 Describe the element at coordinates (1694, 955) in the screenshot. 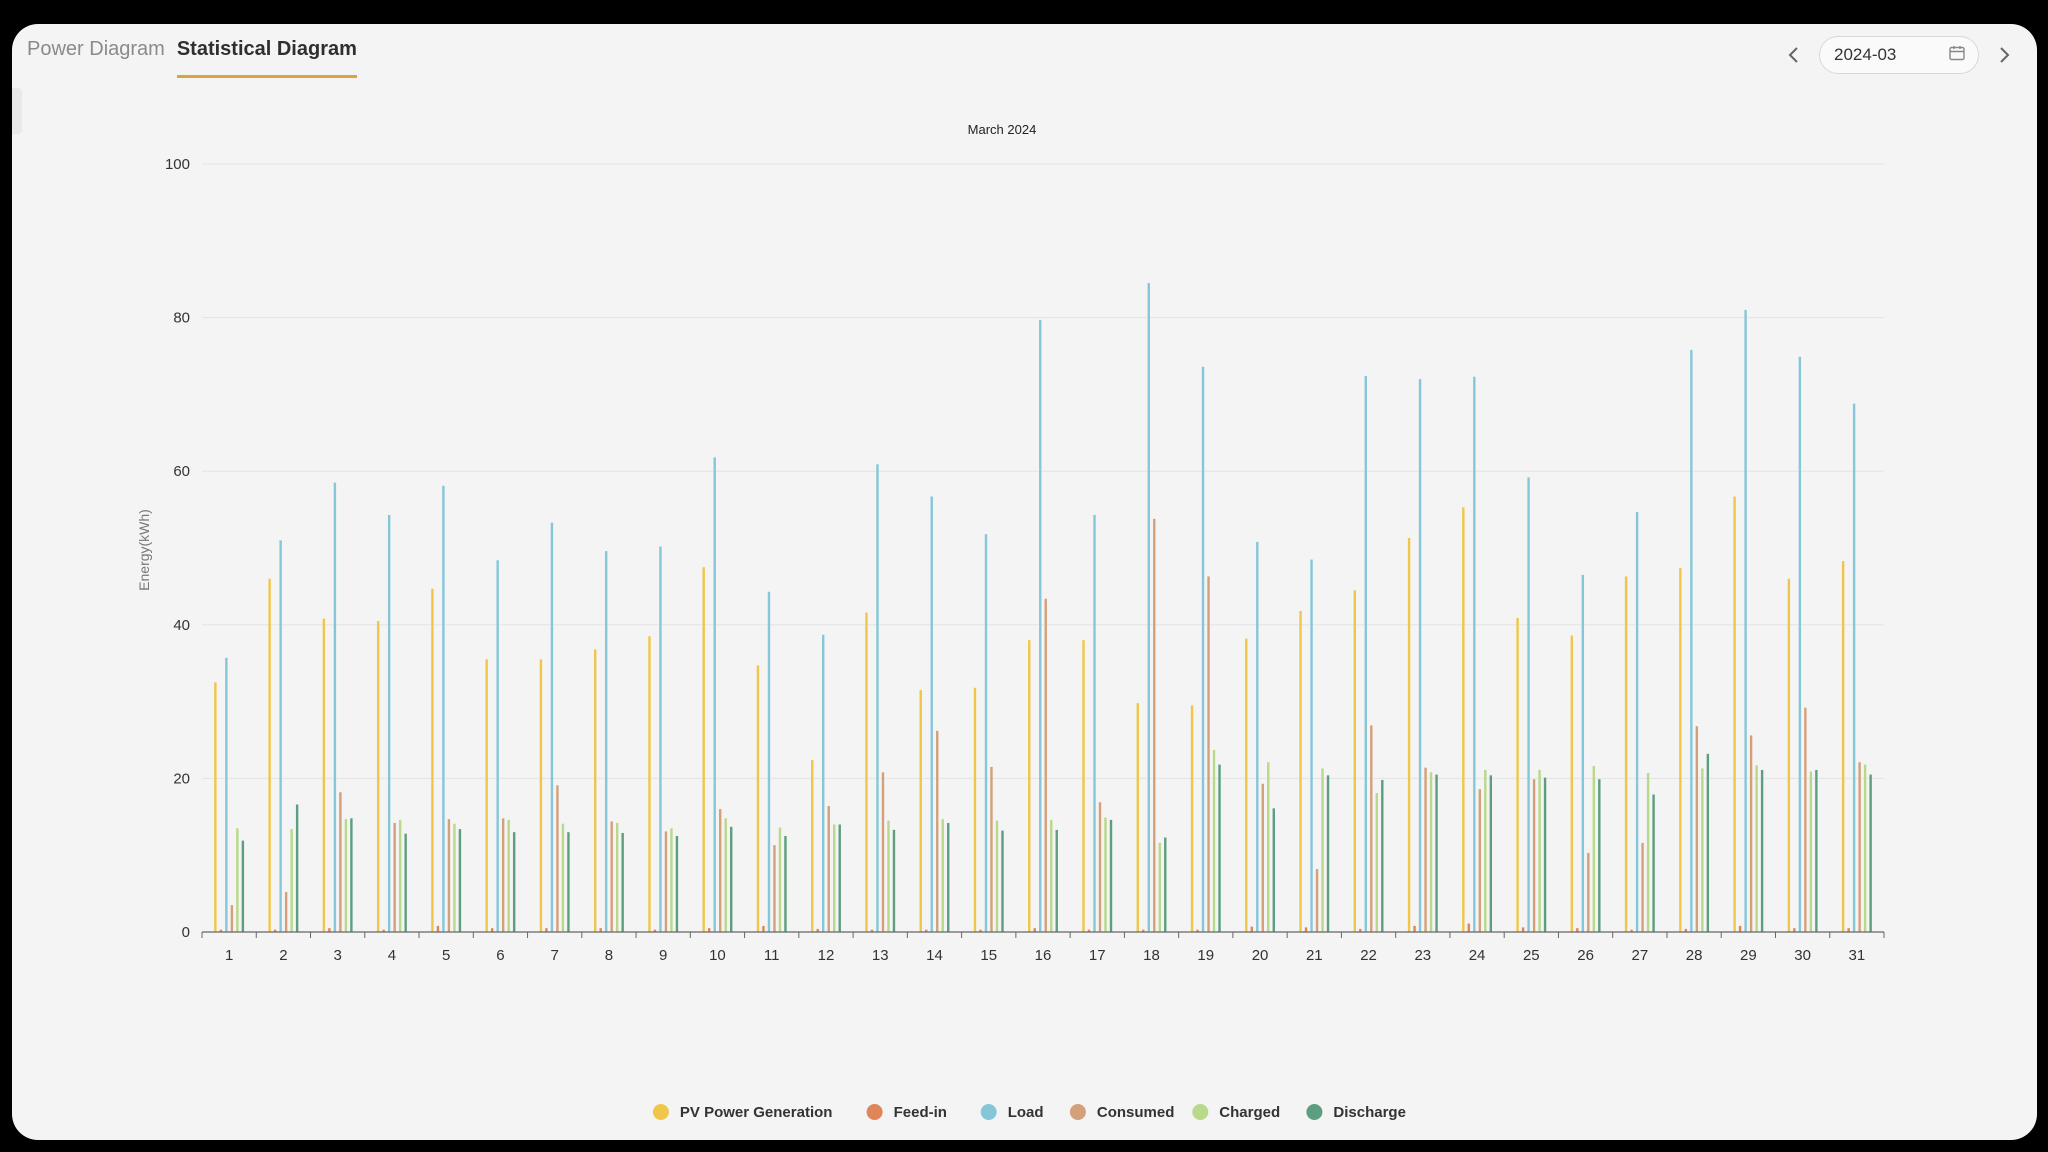

I see `x-tick-label: 28` at that location.